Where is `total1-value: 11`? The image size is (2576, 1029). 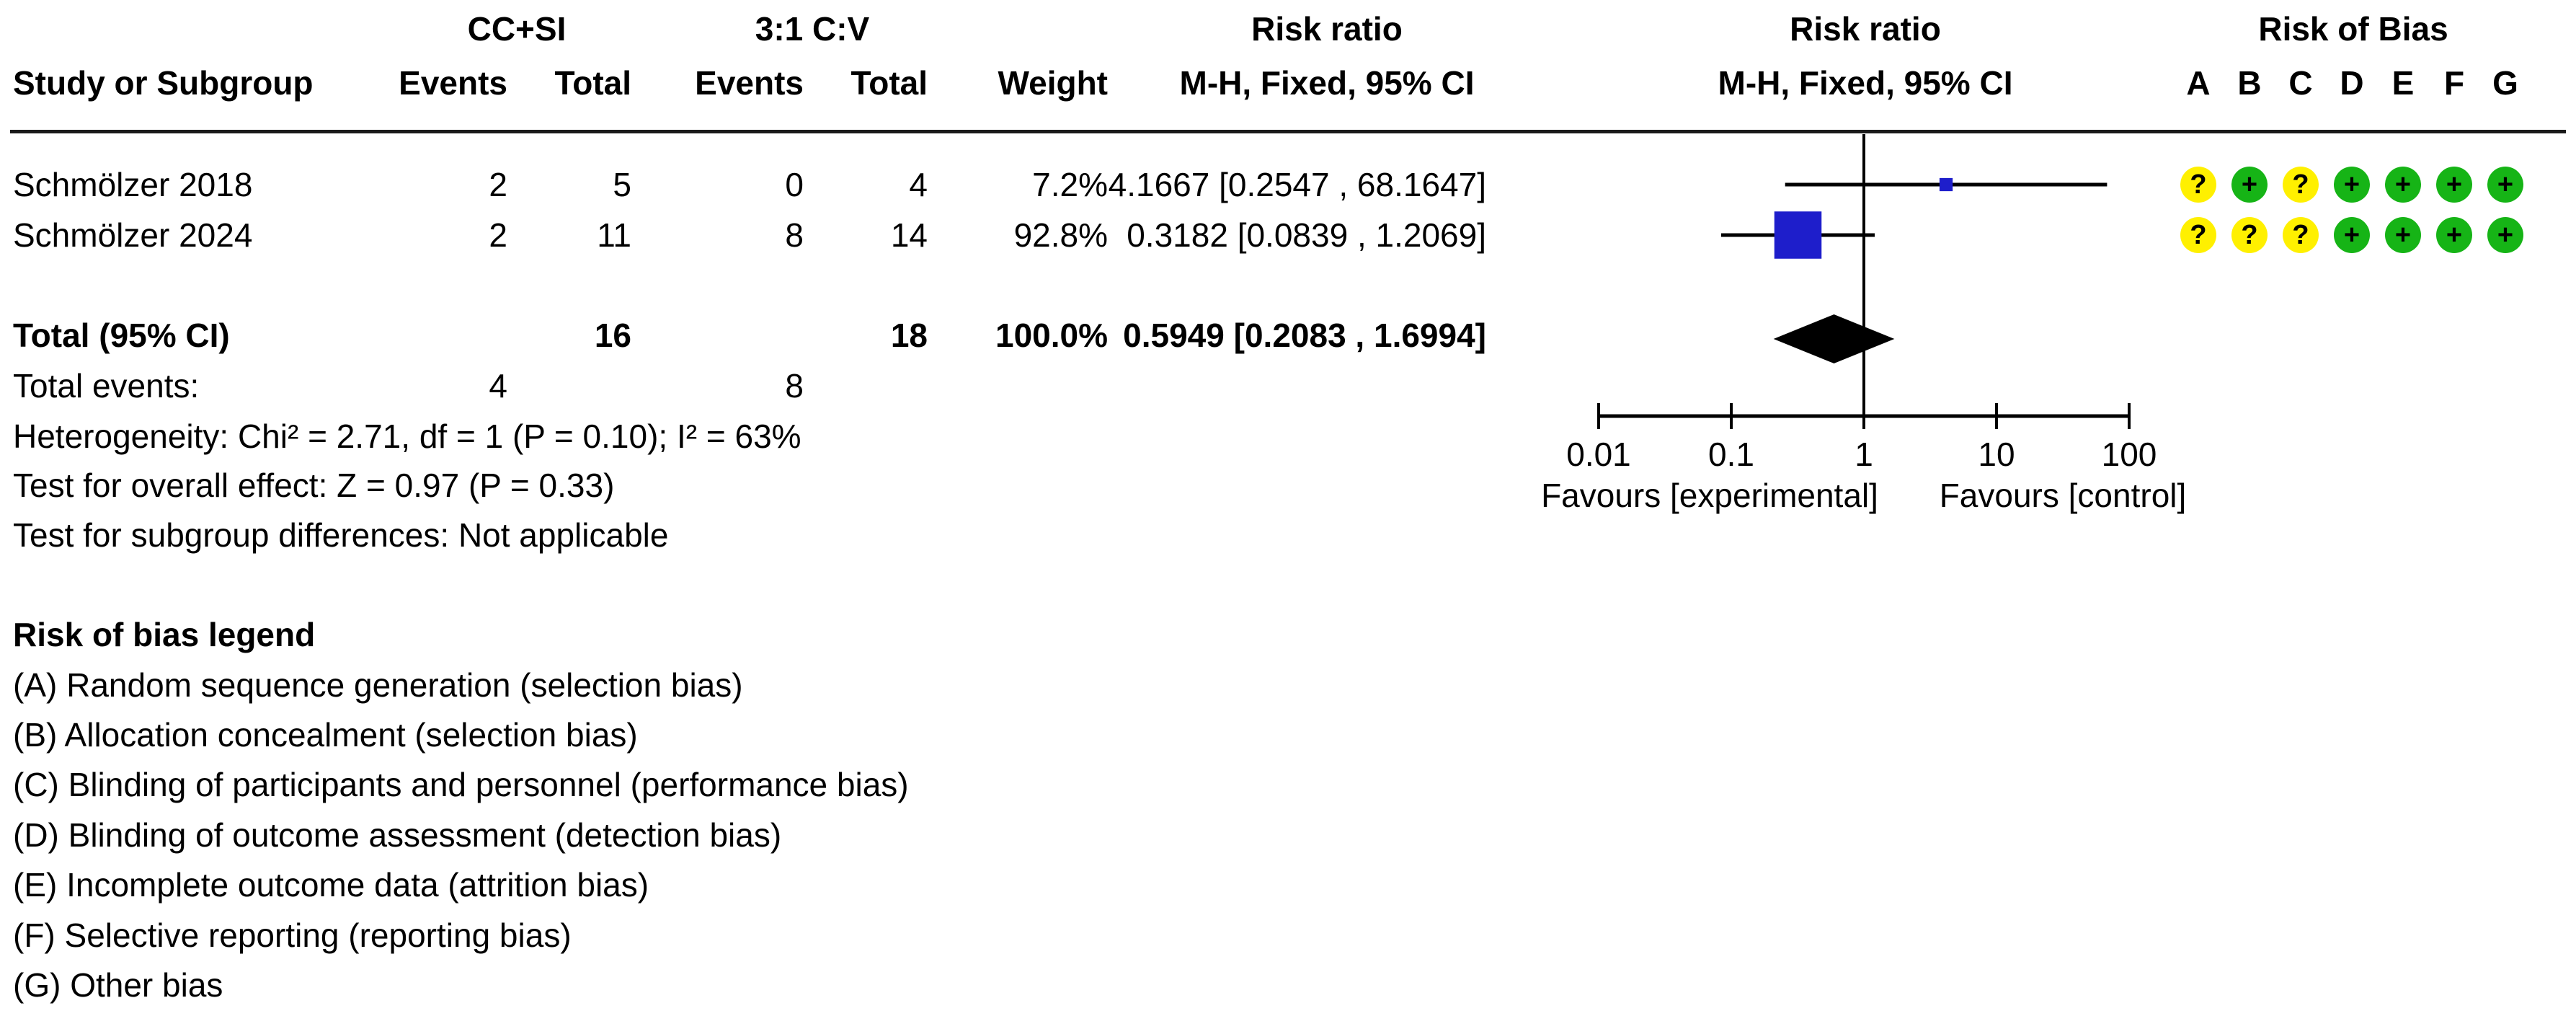
total1-value: 11 is located at coordinates (614, 235).